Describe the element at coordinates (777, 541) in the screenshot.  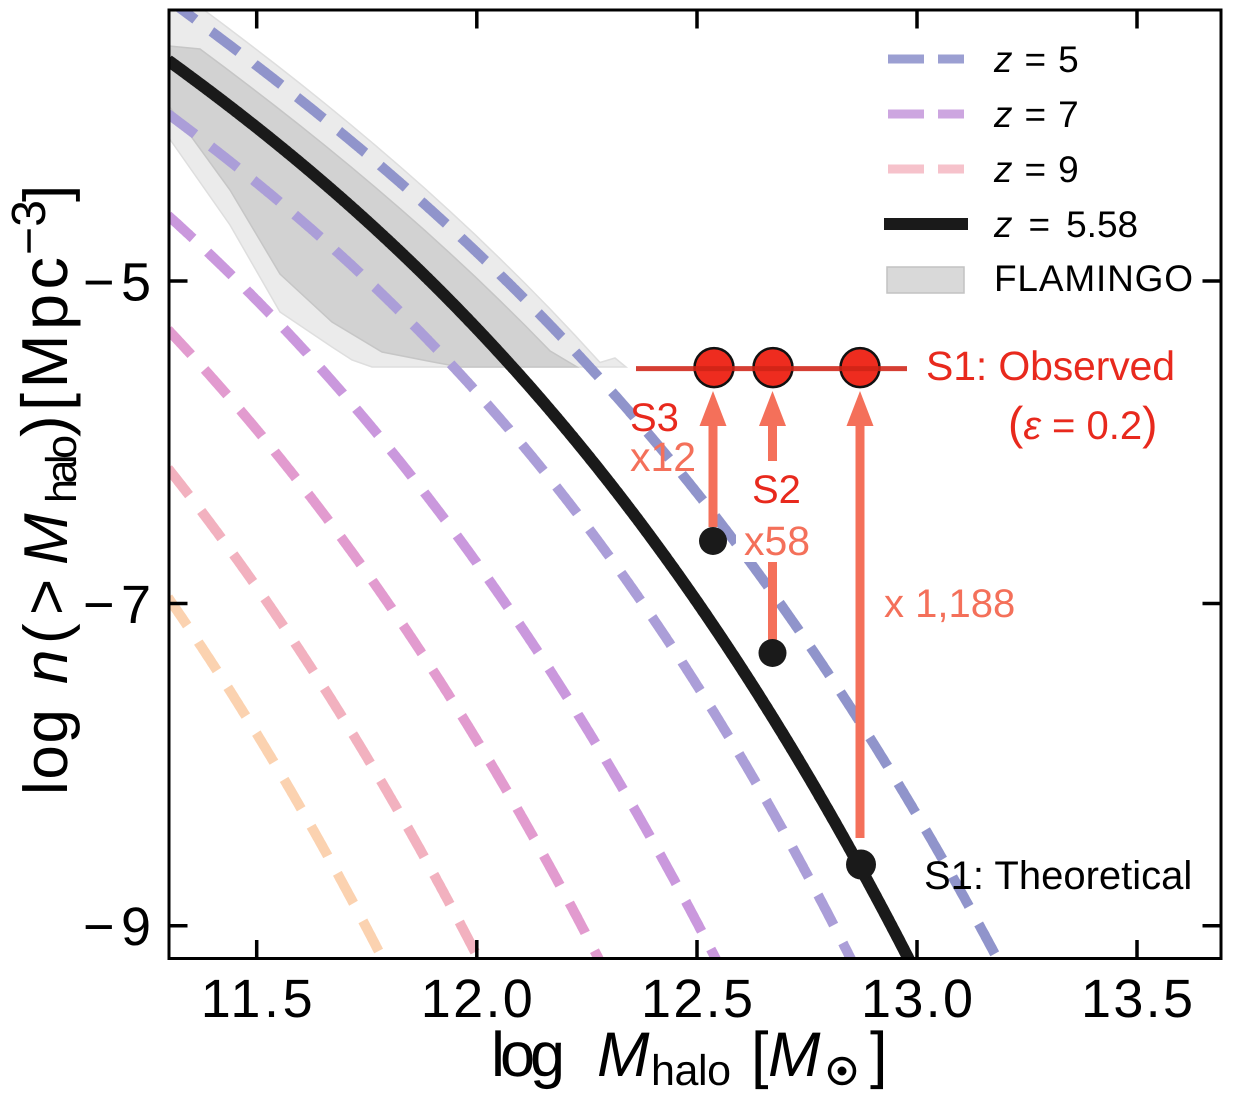
I see `svg-text: x58` at that location.